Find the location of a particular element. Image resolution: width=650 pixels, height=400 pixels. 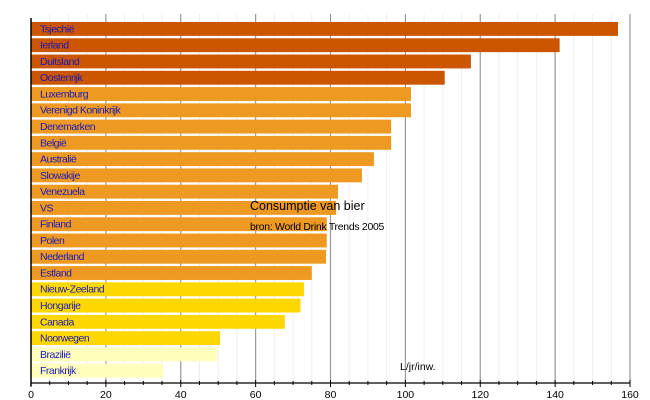

x-tick-label: 100 is located at coordinates (406, 394).